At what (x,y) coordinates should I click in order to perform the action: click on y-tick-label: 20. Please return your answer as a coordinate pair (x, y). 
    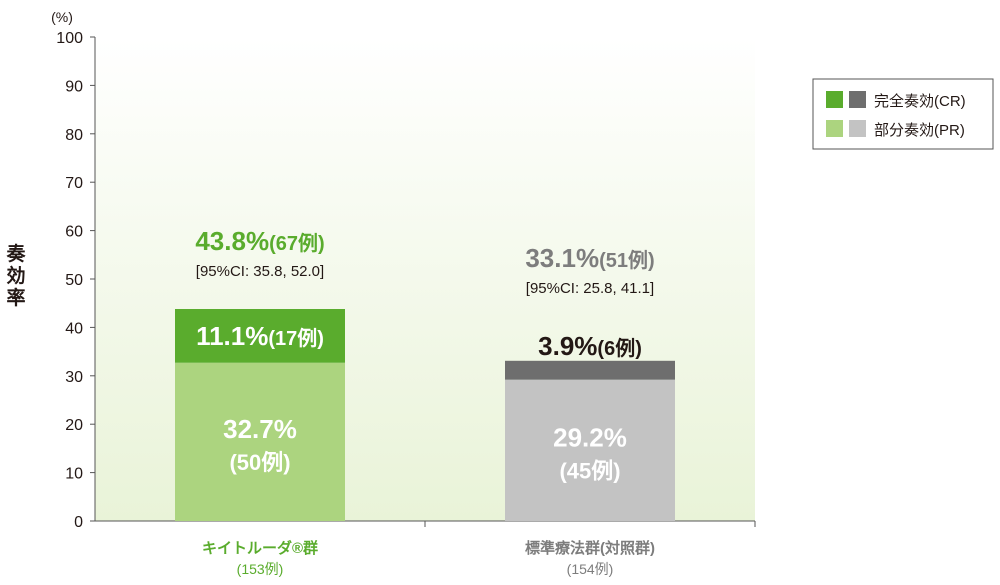
    Looking at the image, I should click on (74, 425).